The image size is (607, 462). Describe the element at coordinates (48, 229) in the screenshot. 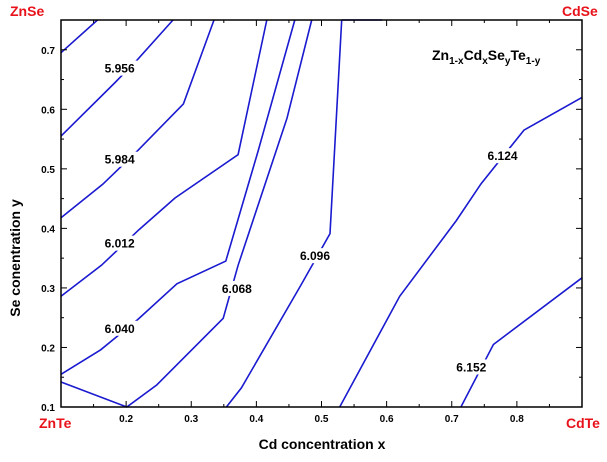

I see `y-tick-label: 0.4` at that location.